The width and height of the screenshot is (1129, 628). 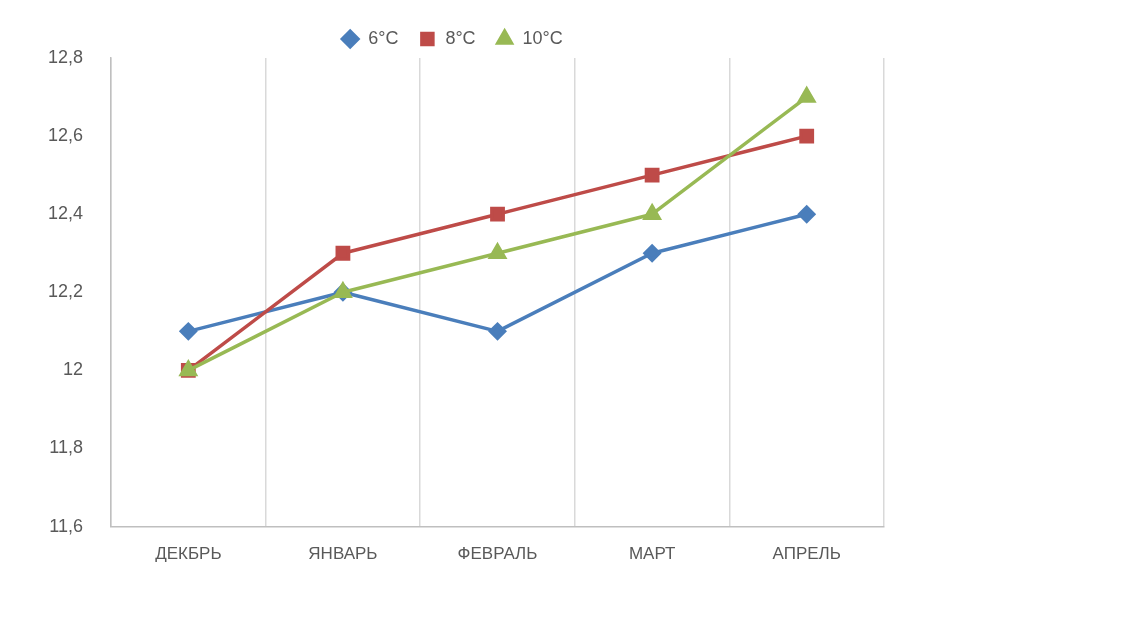 What do you see at coordinates (188, 554) in the screenshot?
I see `x-tick-label: ДЕКБРЬ` at bounding box center [188, 554].